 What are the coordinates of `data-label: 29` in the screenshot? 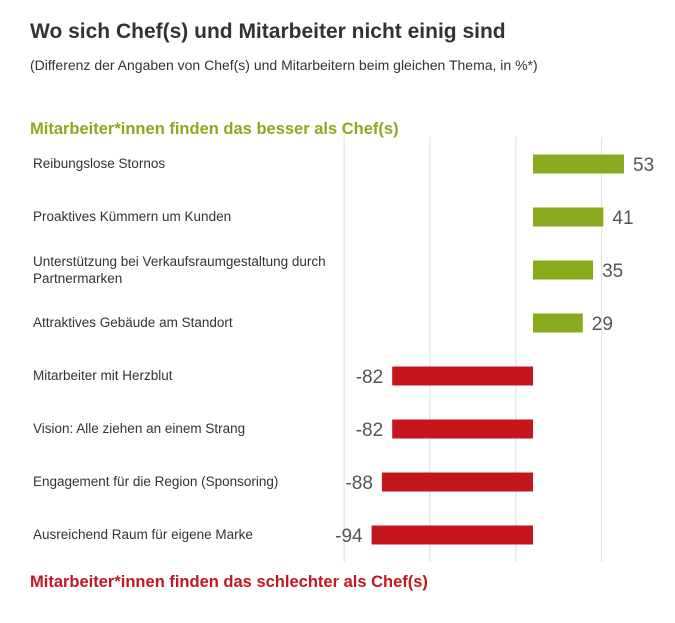 It's located at (602, 324).